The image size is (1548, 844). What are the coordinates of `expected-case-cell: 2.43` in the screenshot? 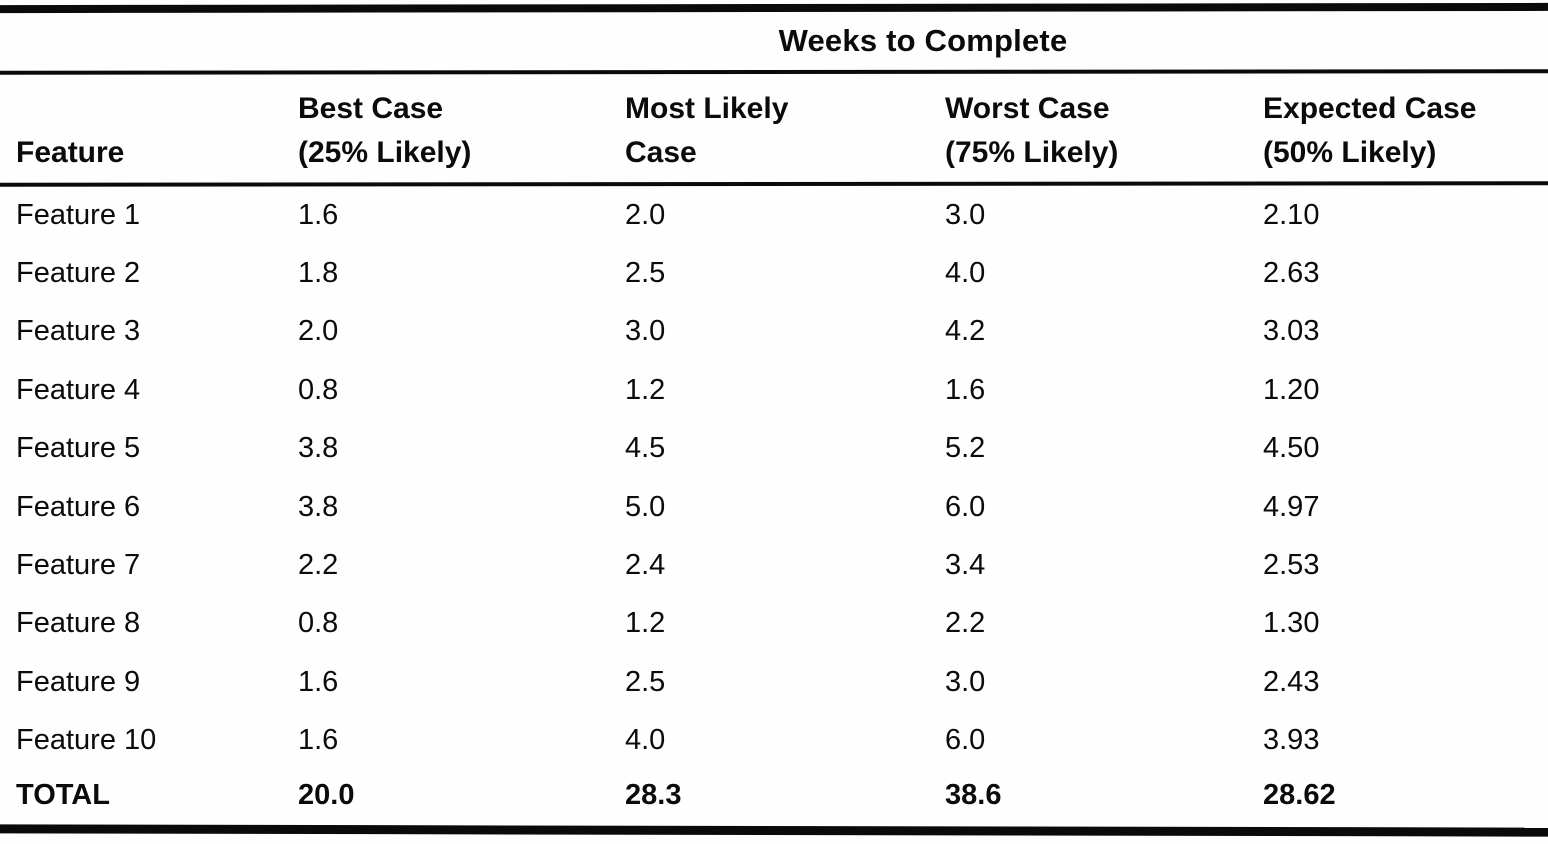 It's located at (1291, 681).